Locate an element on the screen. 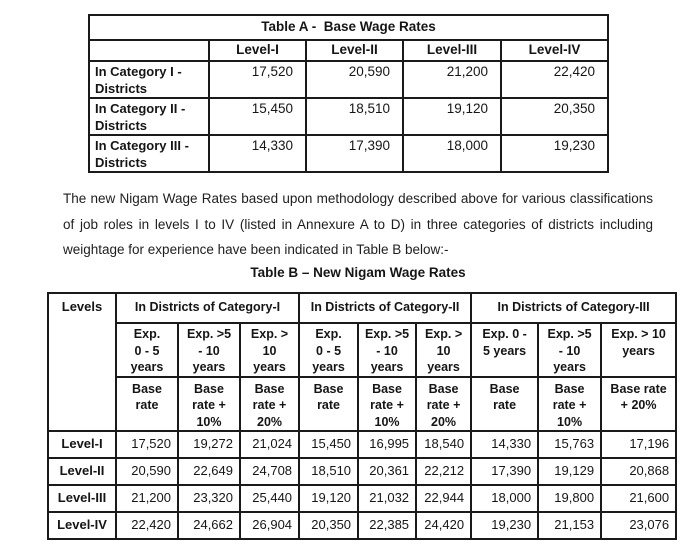 Image resolution: width=689 pixels, height=544 pixels. cell-value: 24,708 is located at coordinates (269, 471).